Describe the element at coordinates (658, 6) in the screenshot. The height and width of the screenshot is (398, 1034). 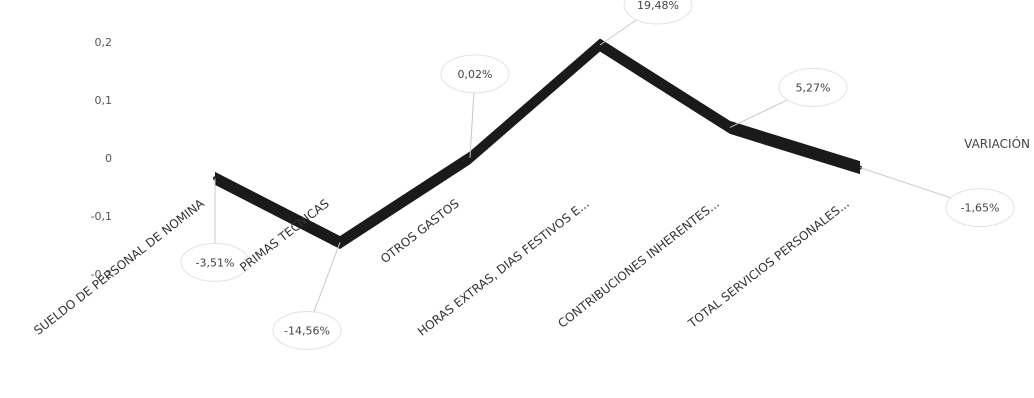
I see `data-label: 19,48%` at that location.